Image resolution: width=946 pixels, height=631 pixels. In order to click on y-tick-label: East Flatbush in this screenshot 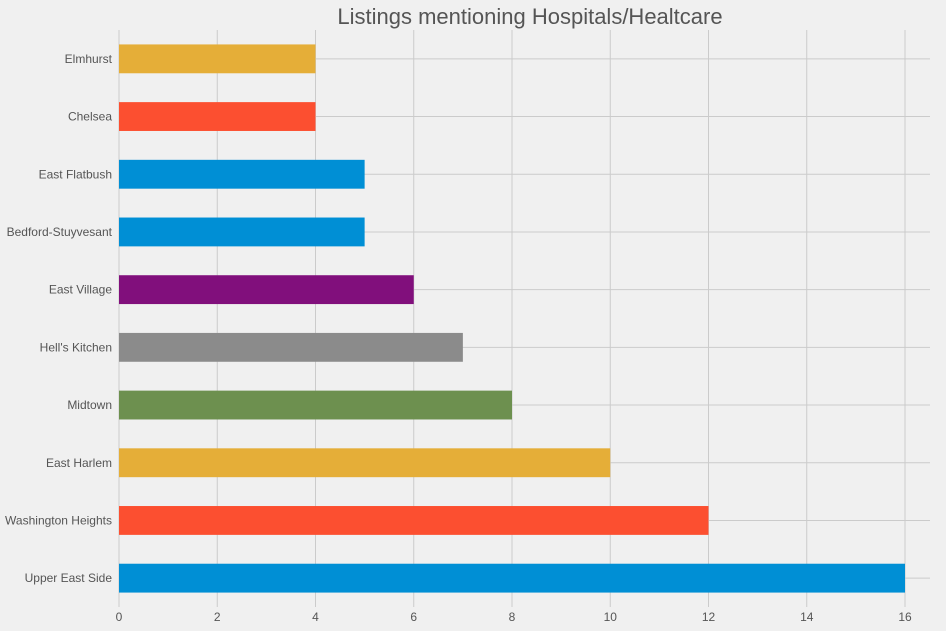, I will do `click(75, 174)`.